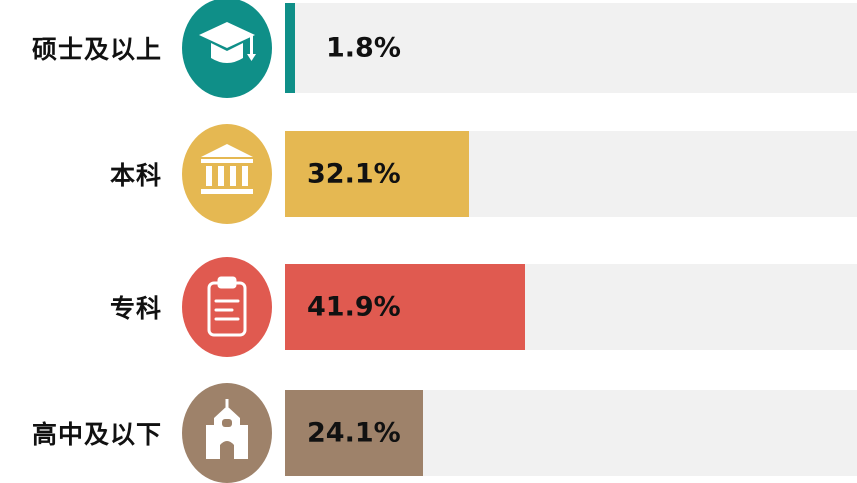 Image resolution: width=857 pixels, height=483 pixels. I want to click on value-label: 32.1%, so click(354, 174).